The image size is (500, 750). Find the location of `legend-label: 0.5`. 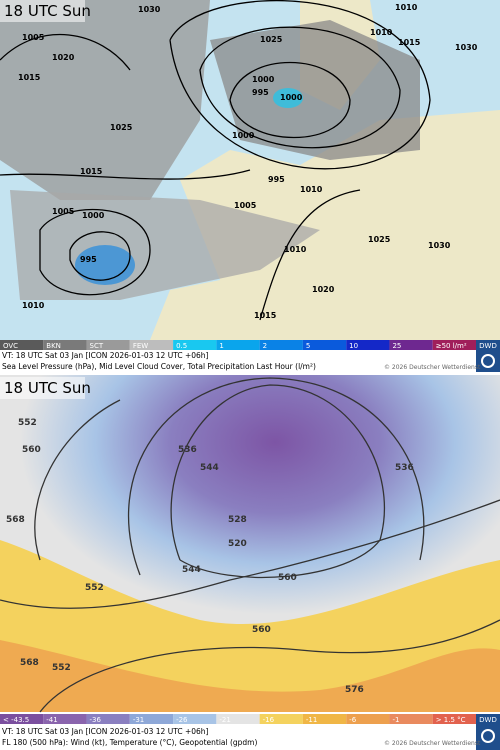

legend-label: 0.5 is located at coordinates (181, 346).